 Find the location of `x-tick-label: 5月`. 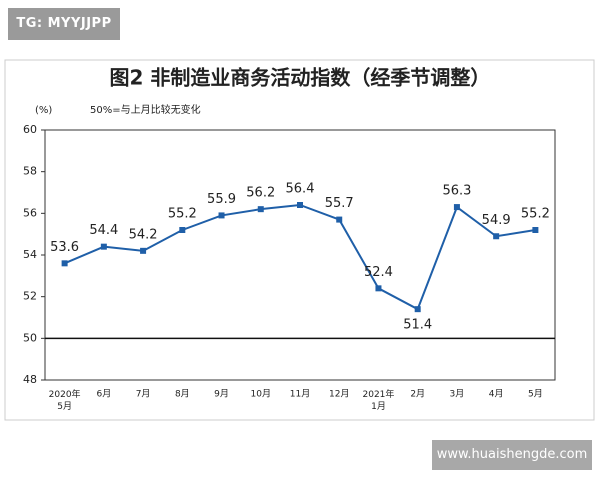

x-tick-label: 5月 is located at coordinates (535, 394).